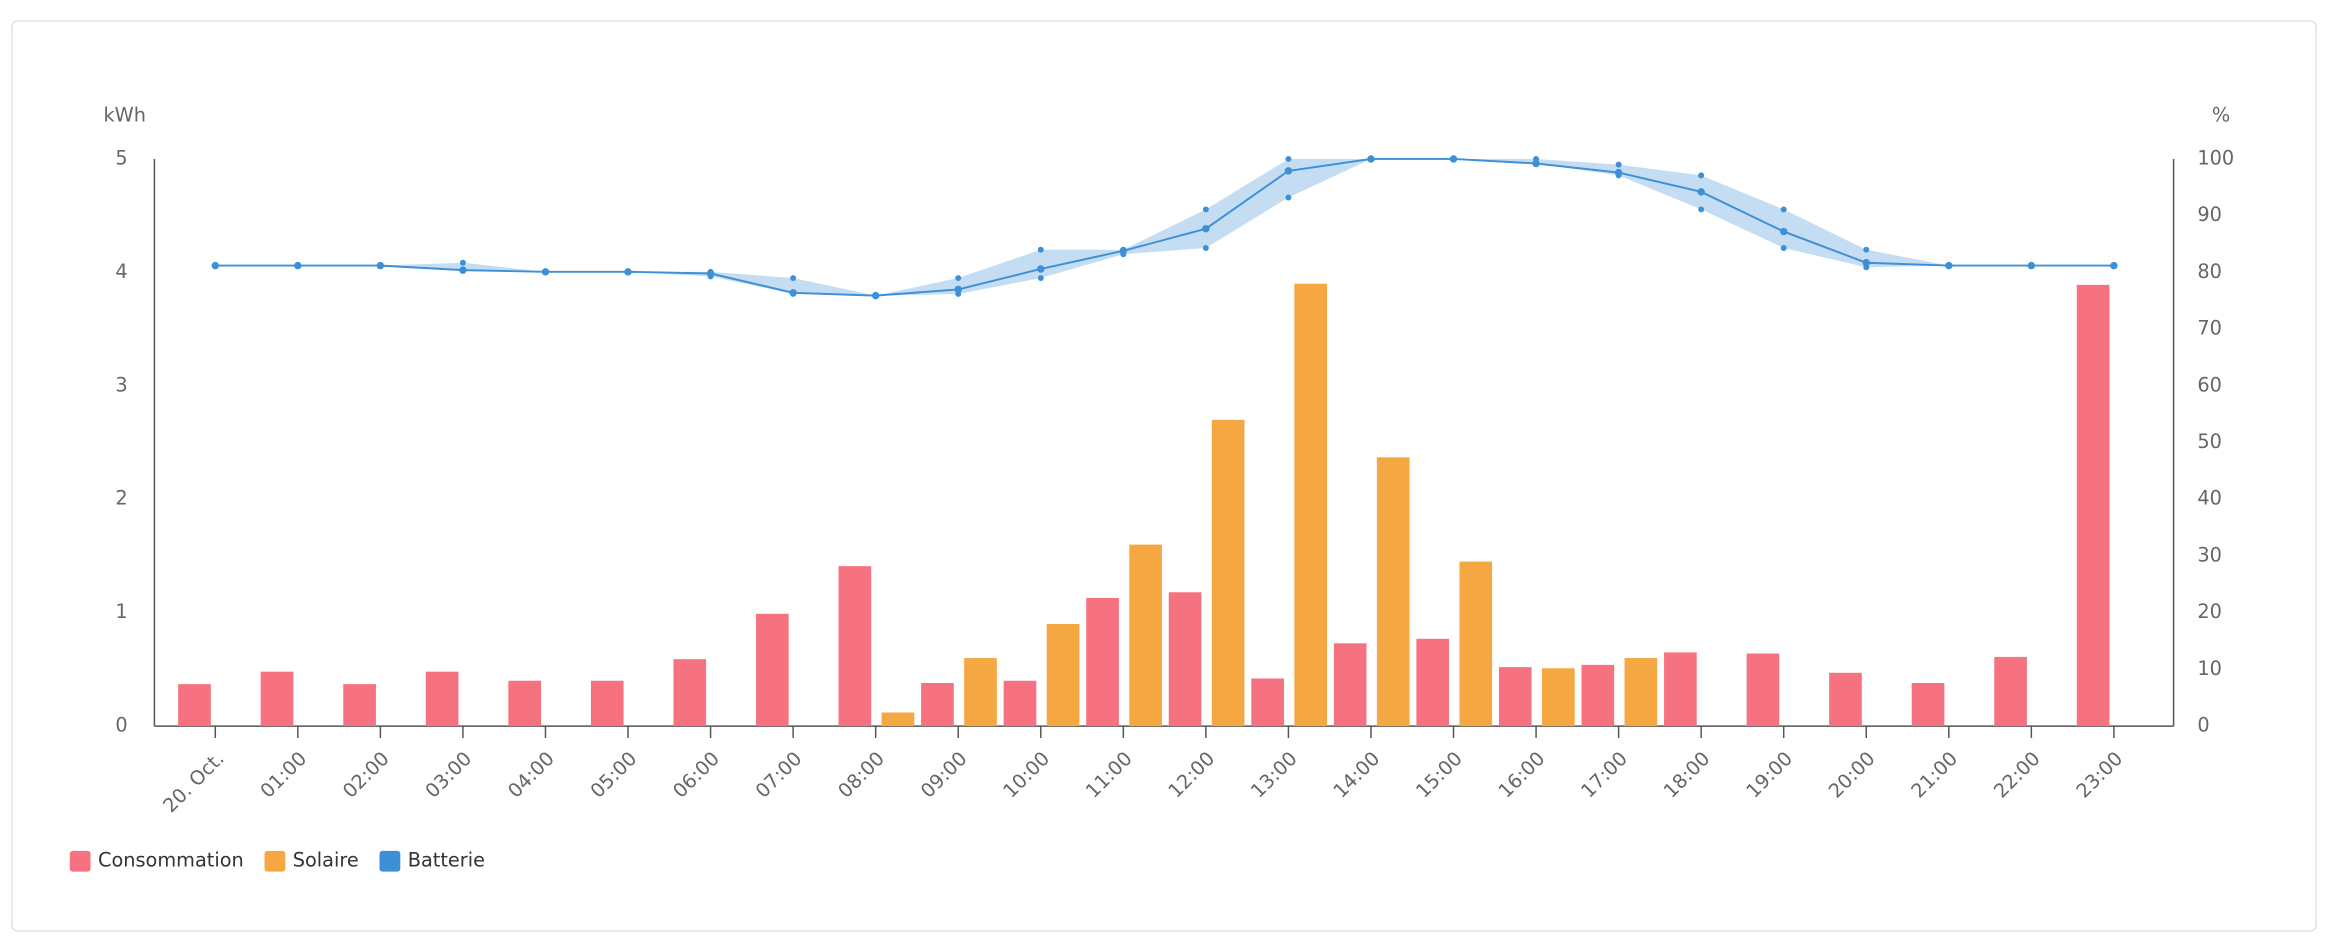 Image resolution: width=2328 pixels, height=940 pixels. Describe the element at coordinates (121, 271) in the screenshot. I see `y-tick-label: 4` at that location.